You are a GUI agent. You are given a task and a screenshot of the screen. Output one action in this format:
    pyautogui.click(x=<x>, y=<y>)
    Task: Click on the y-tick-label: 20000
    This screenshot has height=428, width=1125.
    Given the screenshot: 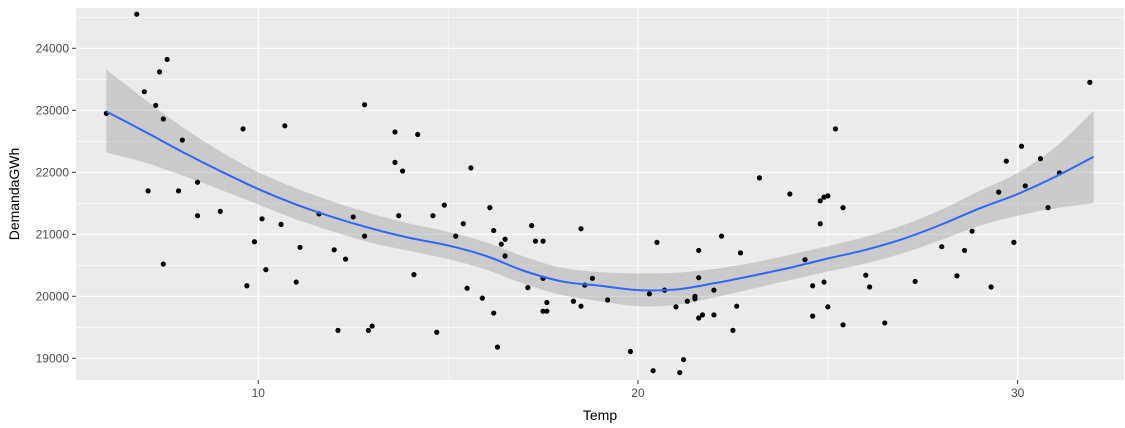 What is the action you would take?
    pyautogui.click(x=53, y=296)
    